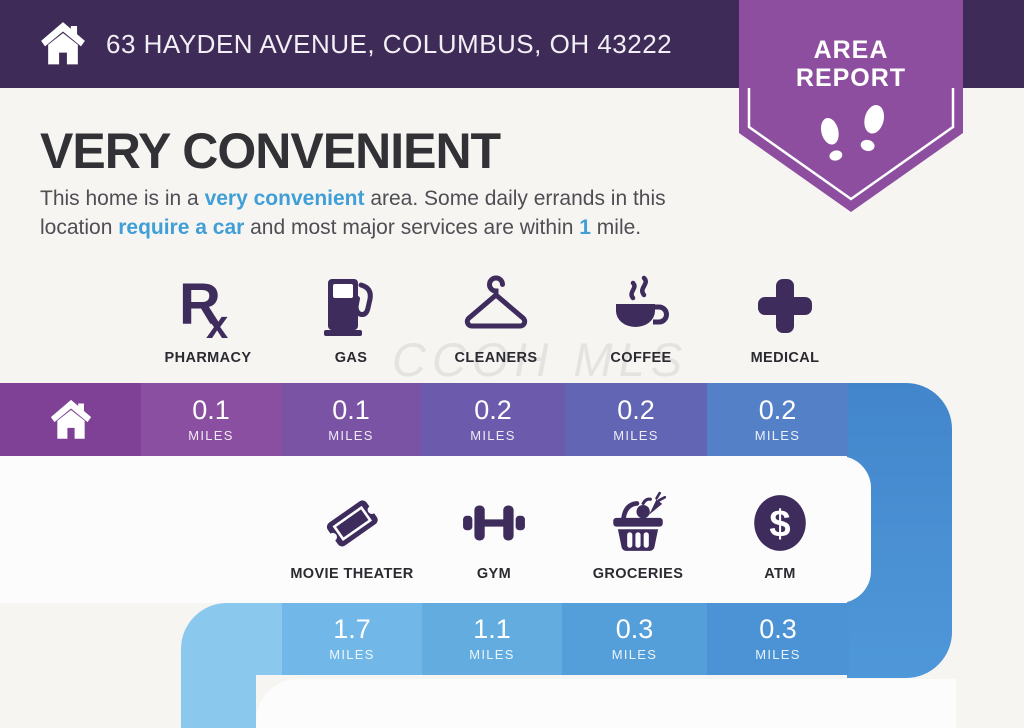  Describe the element at coordinates (270, 151) in the screenshot. I see `page-title: VERY CONVENIENT` at that location.